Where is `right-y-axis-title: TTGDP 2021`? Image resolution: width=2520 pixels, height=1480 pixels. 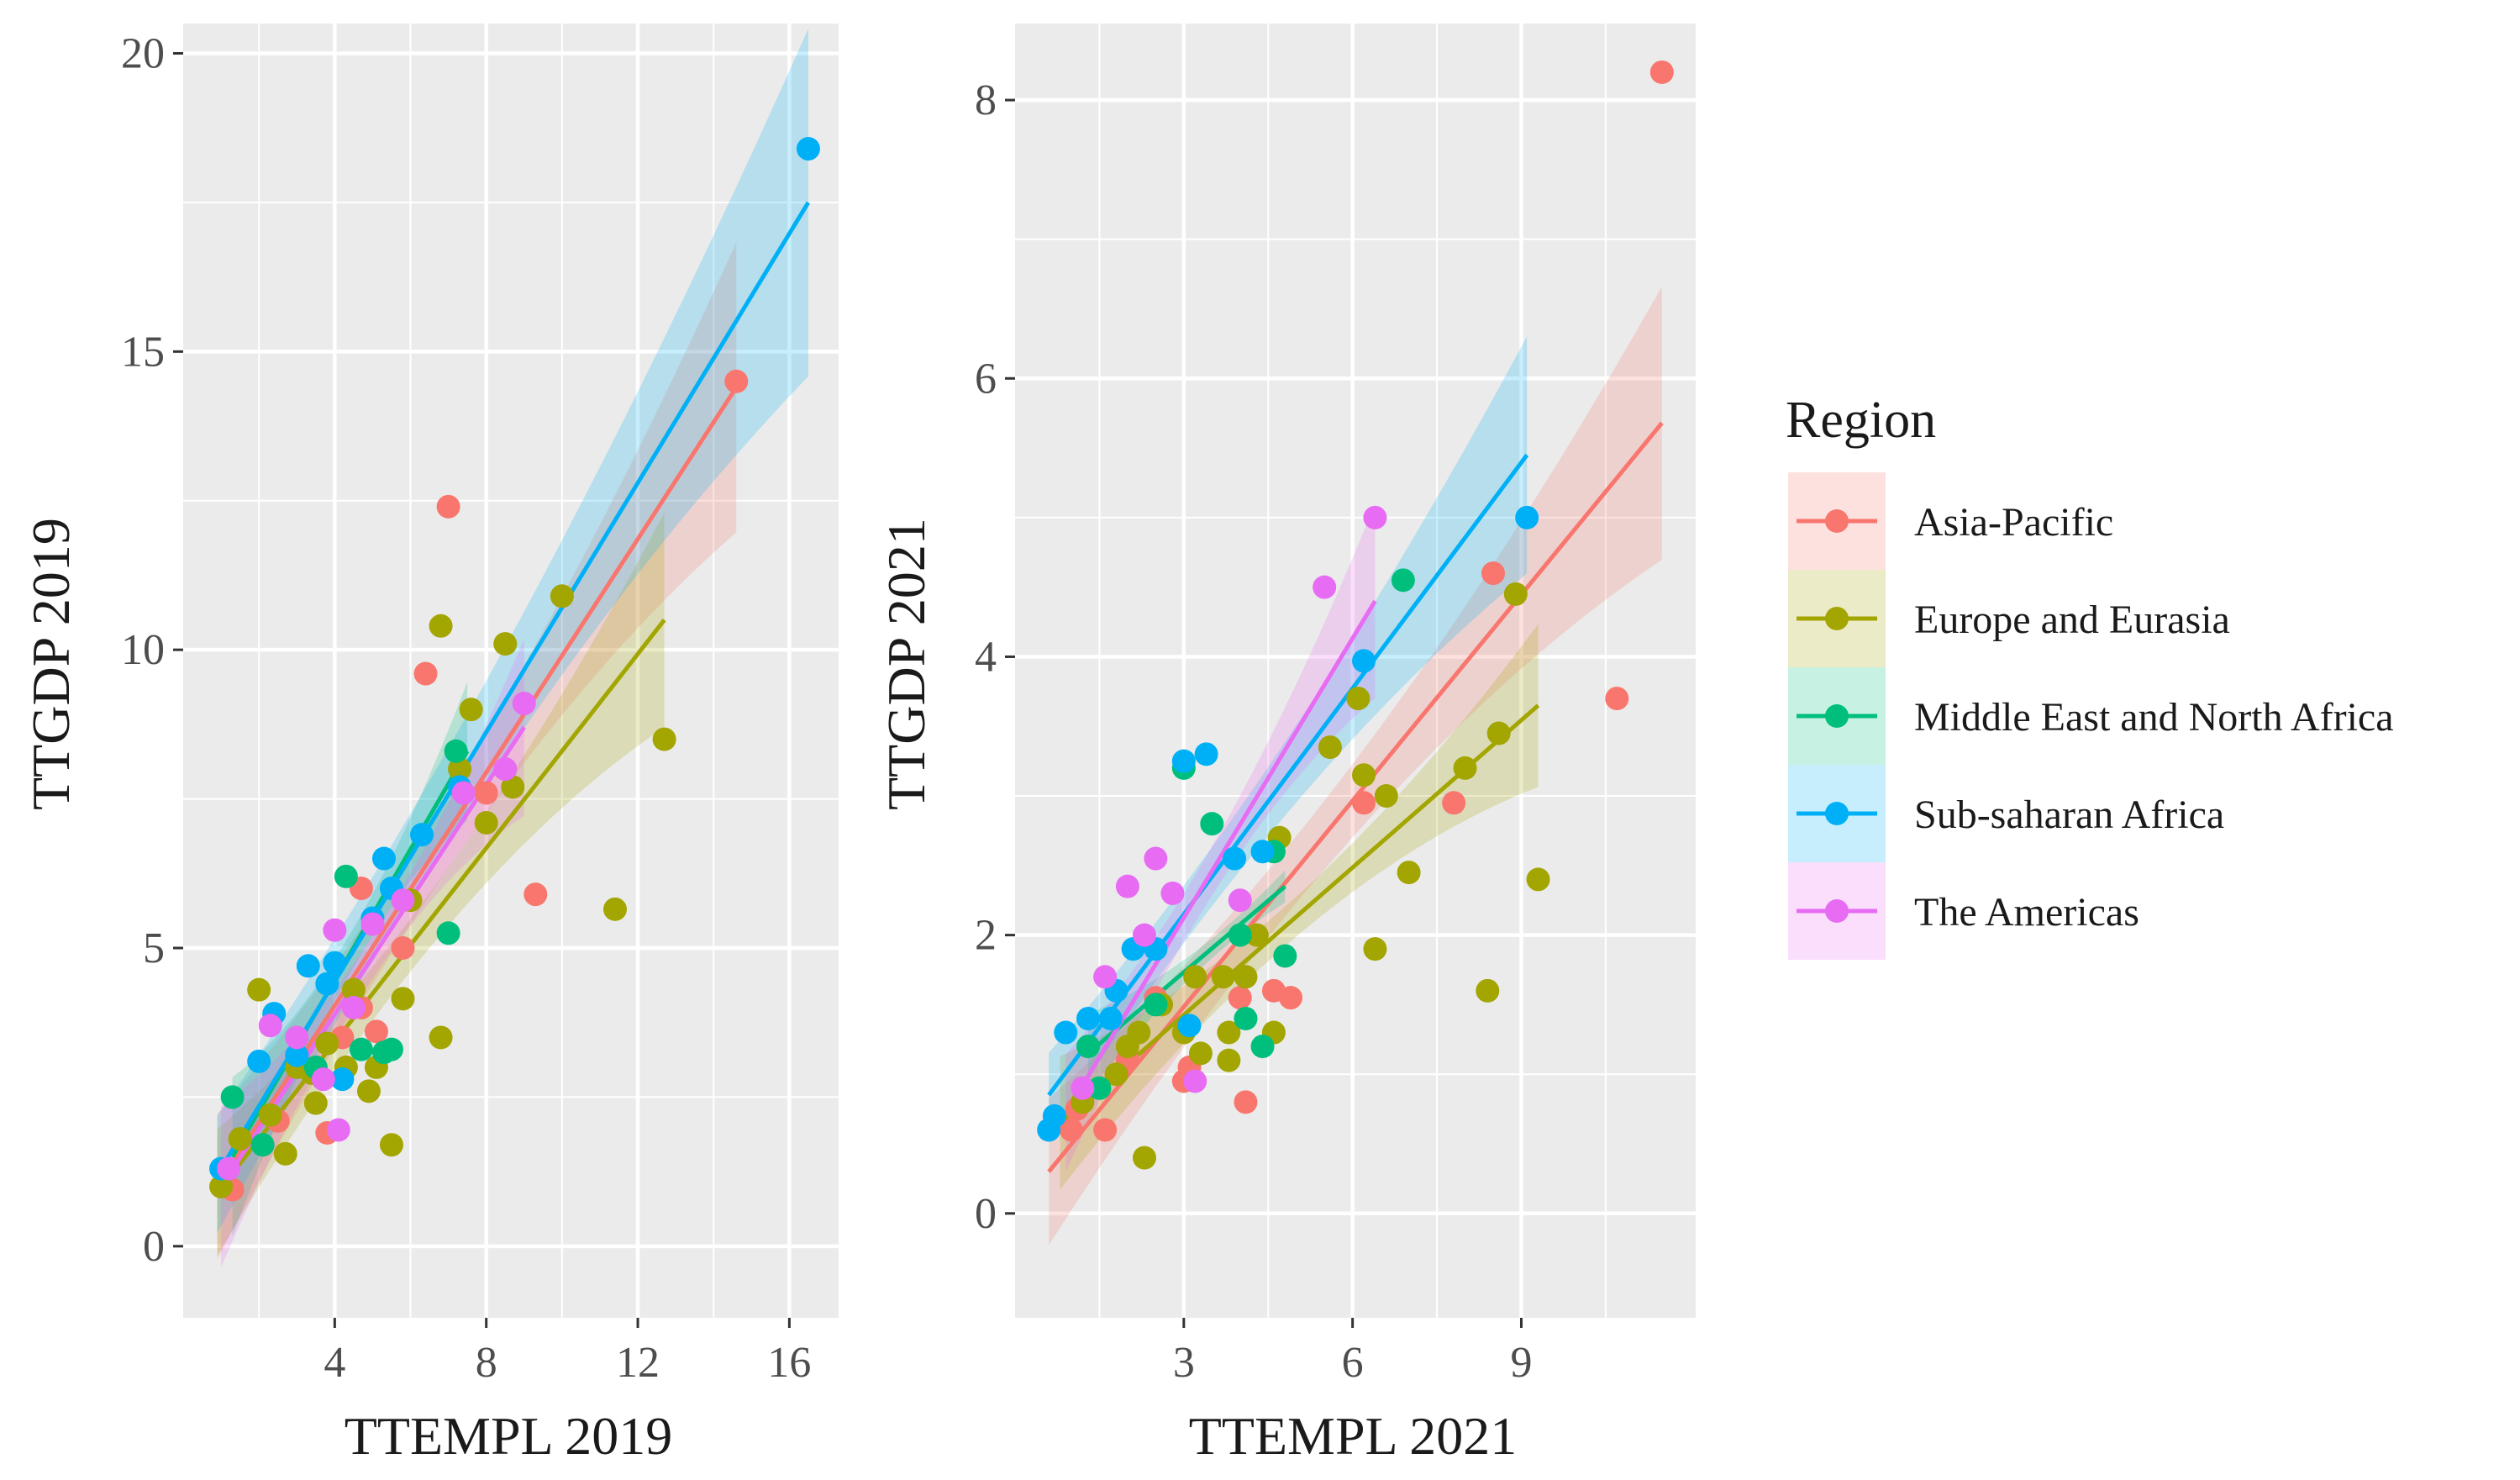
right-y-axis-title: TTGDP 2021 is located at coordinates (906, 664).